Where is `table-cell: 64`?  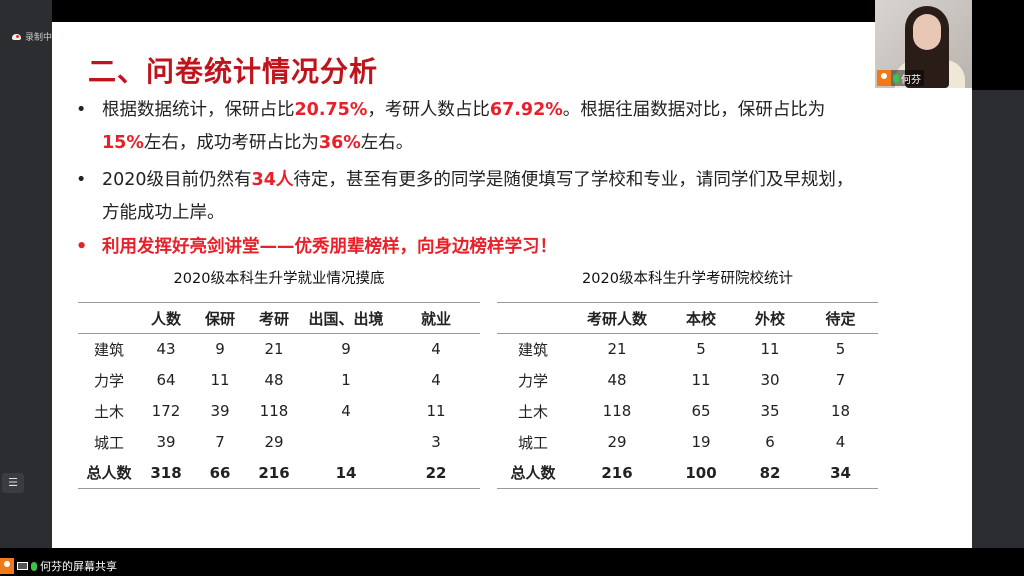 table-cell: 64 is located at coordinates (166, 380).